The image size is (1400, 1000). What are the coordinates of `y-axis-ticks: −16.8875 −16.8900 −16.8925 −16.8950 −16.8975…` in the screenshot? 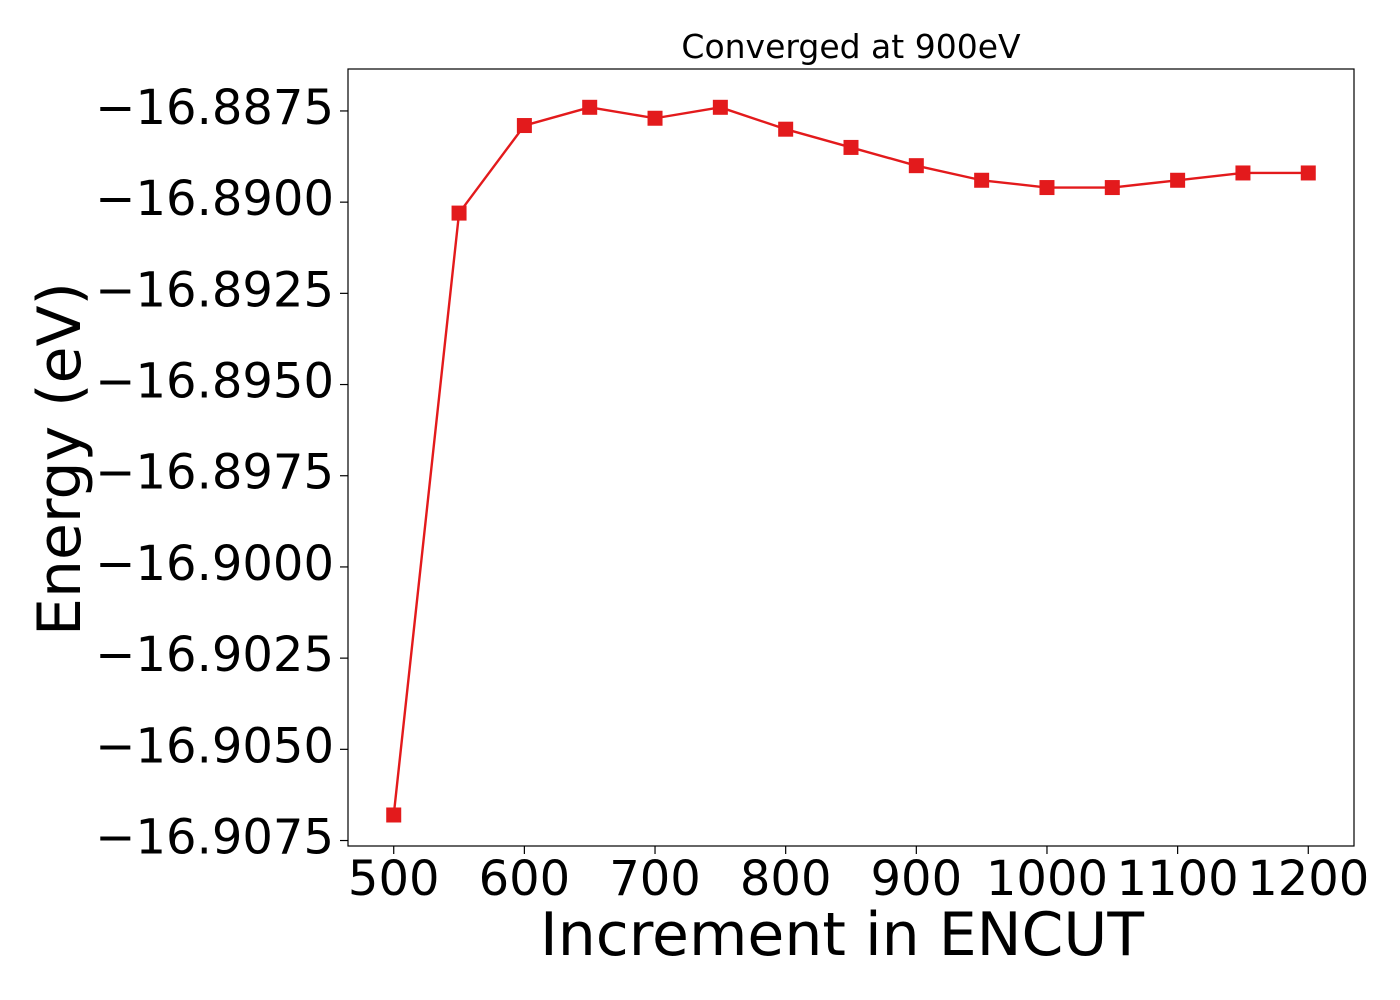 It's located at (221, 473).